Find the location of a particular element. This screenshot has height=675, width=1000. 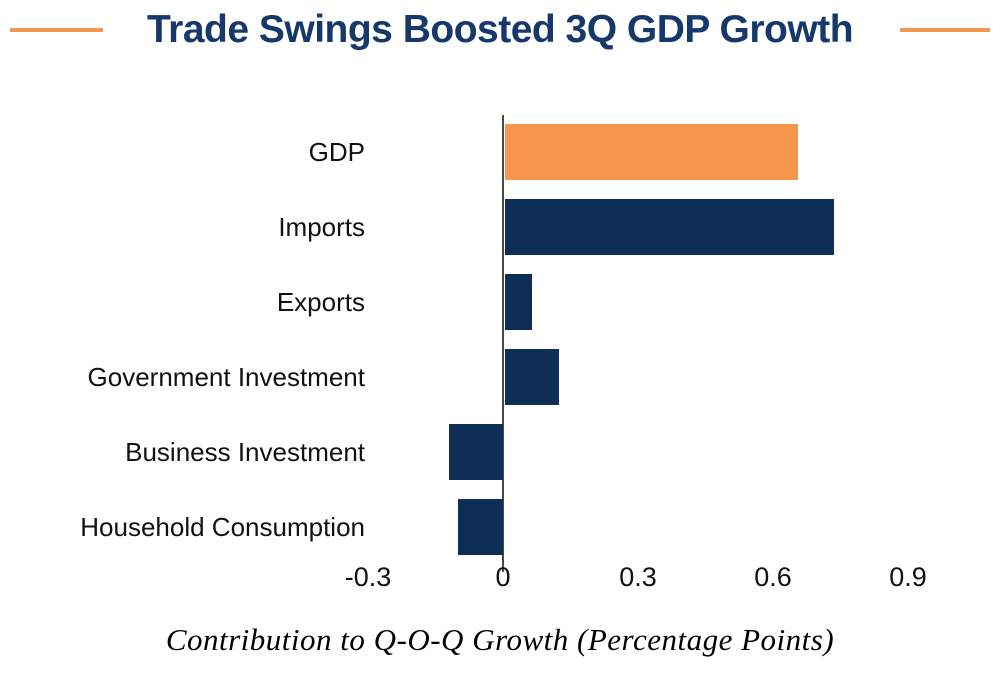

bar-government-investment is located at coordinates (532, 377).